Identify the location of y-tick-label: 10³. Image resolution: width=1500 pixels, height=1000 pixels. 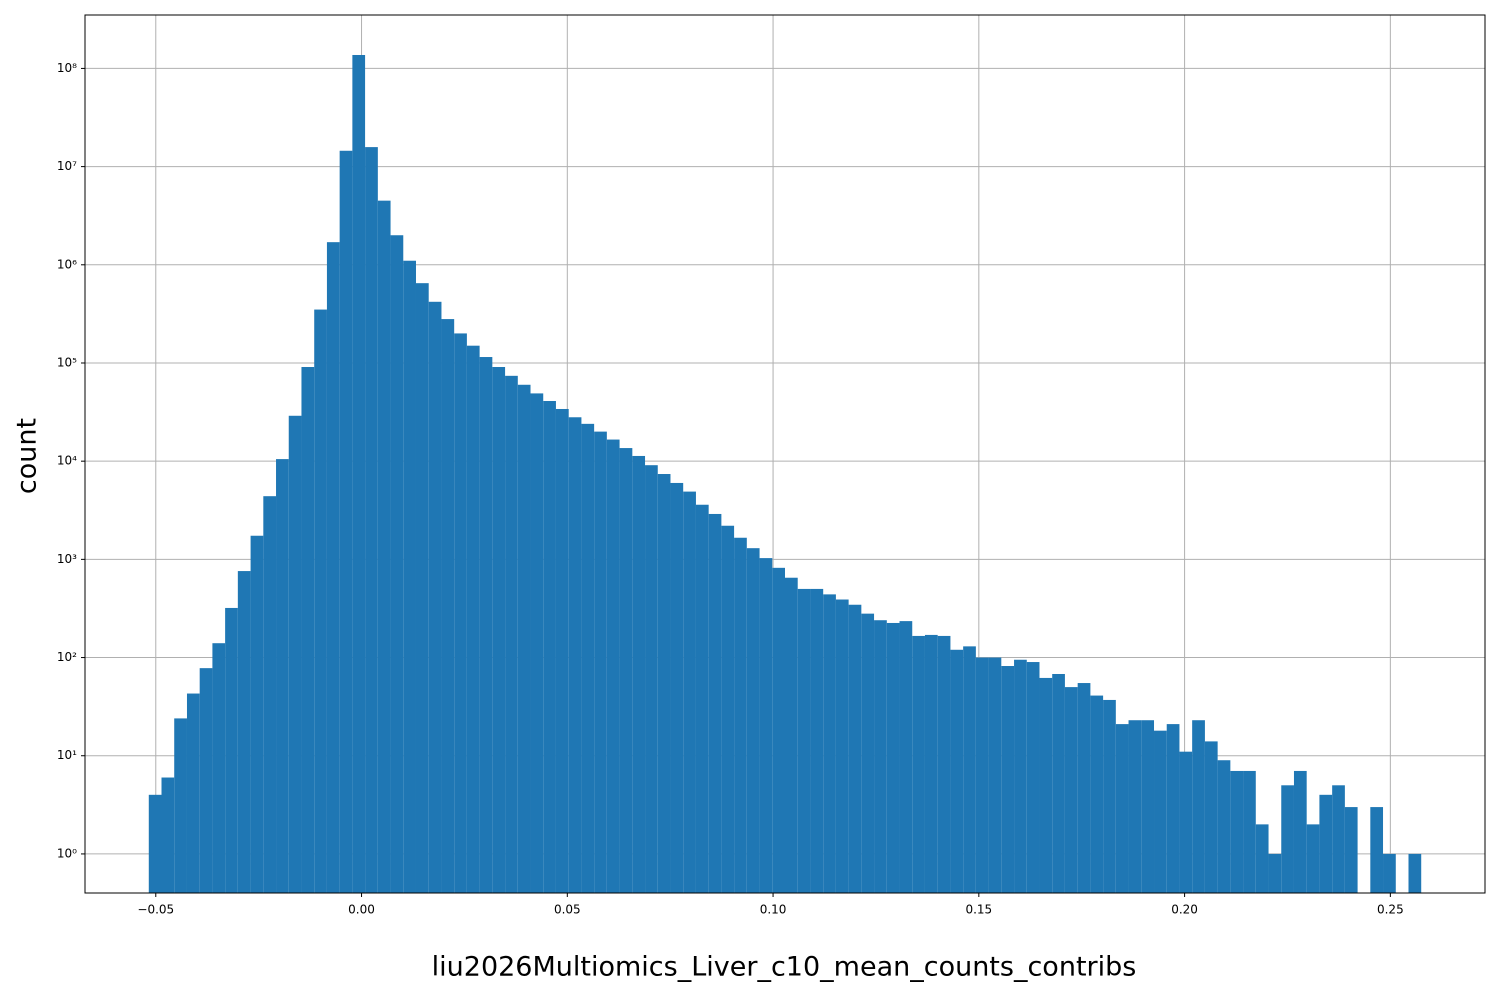
(67, 559).